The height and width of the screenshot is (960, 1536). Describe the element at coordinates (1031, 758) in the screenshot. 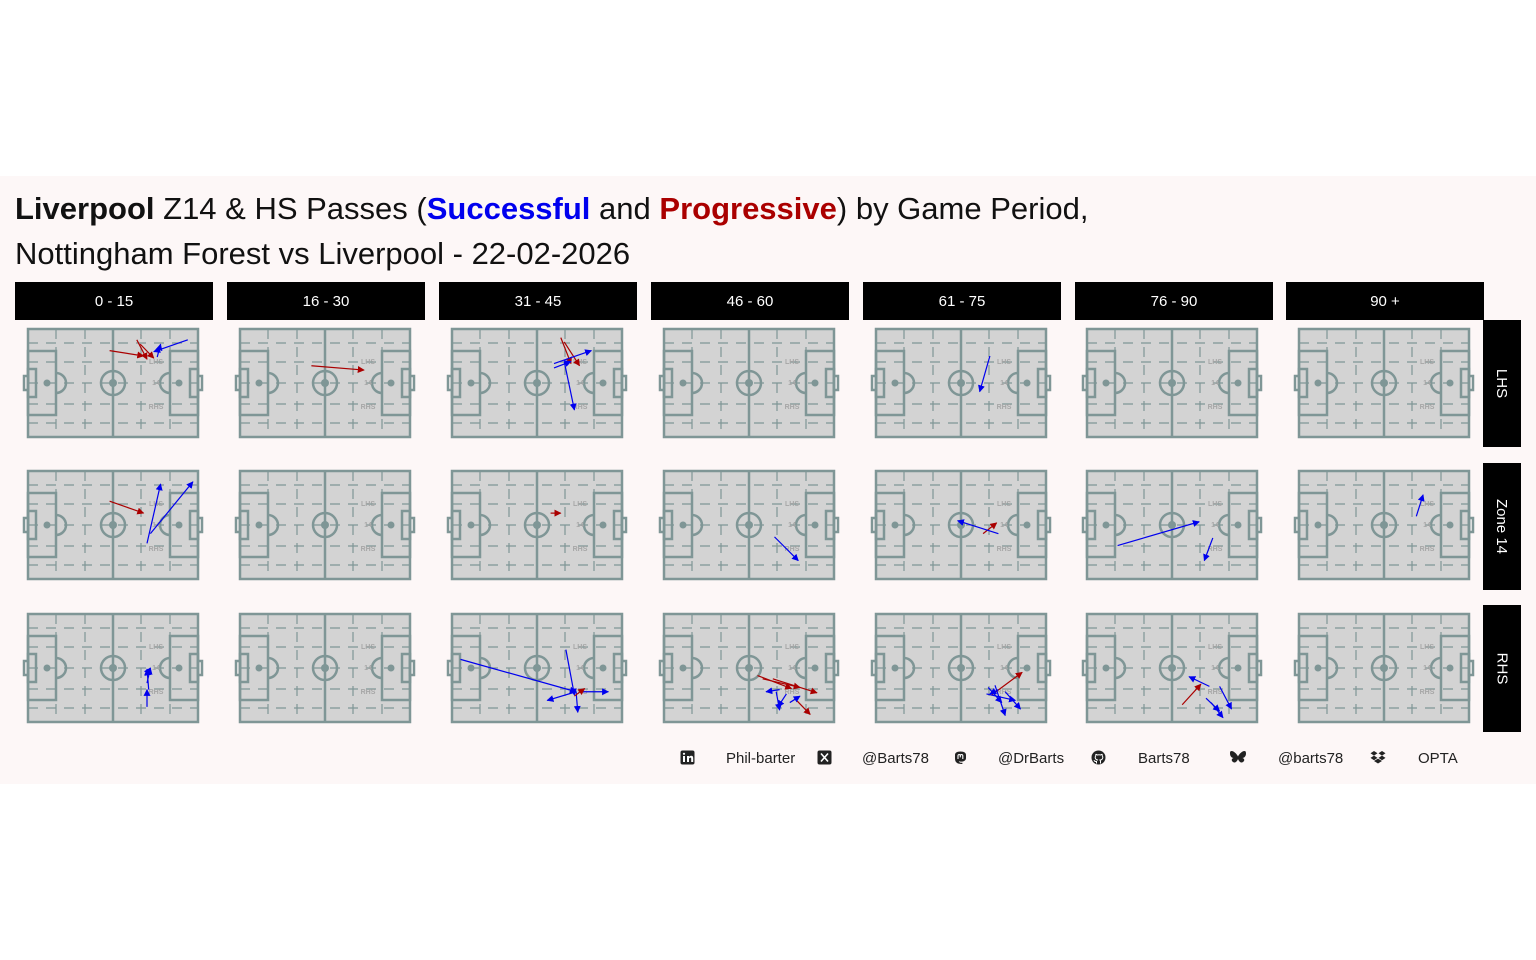

I see `footer-mastodon-handle: @DrBarts` at that location.